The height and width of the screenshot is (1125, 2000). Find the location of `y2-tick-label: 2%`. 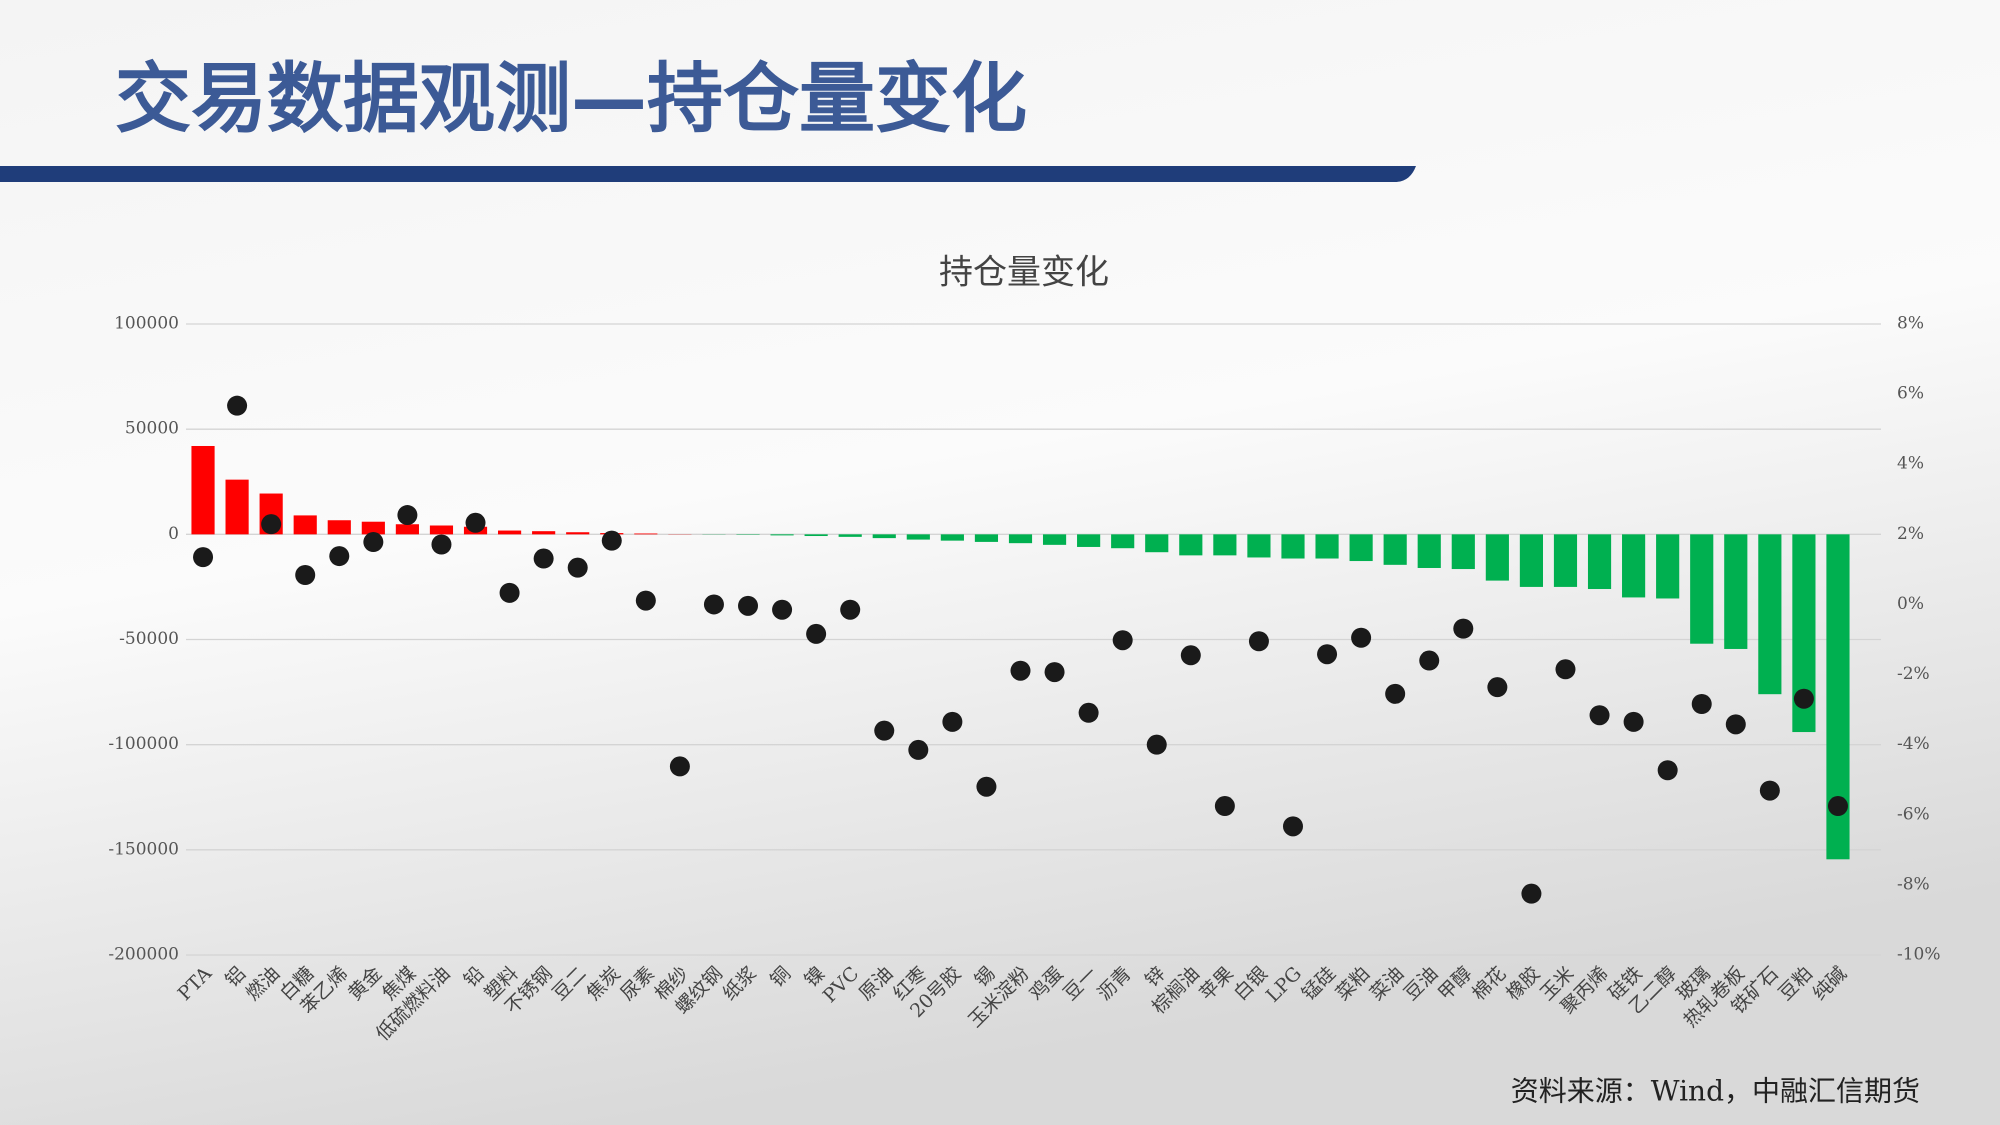

y2-tick-label: 2% is located at coordinates (1910, 534).